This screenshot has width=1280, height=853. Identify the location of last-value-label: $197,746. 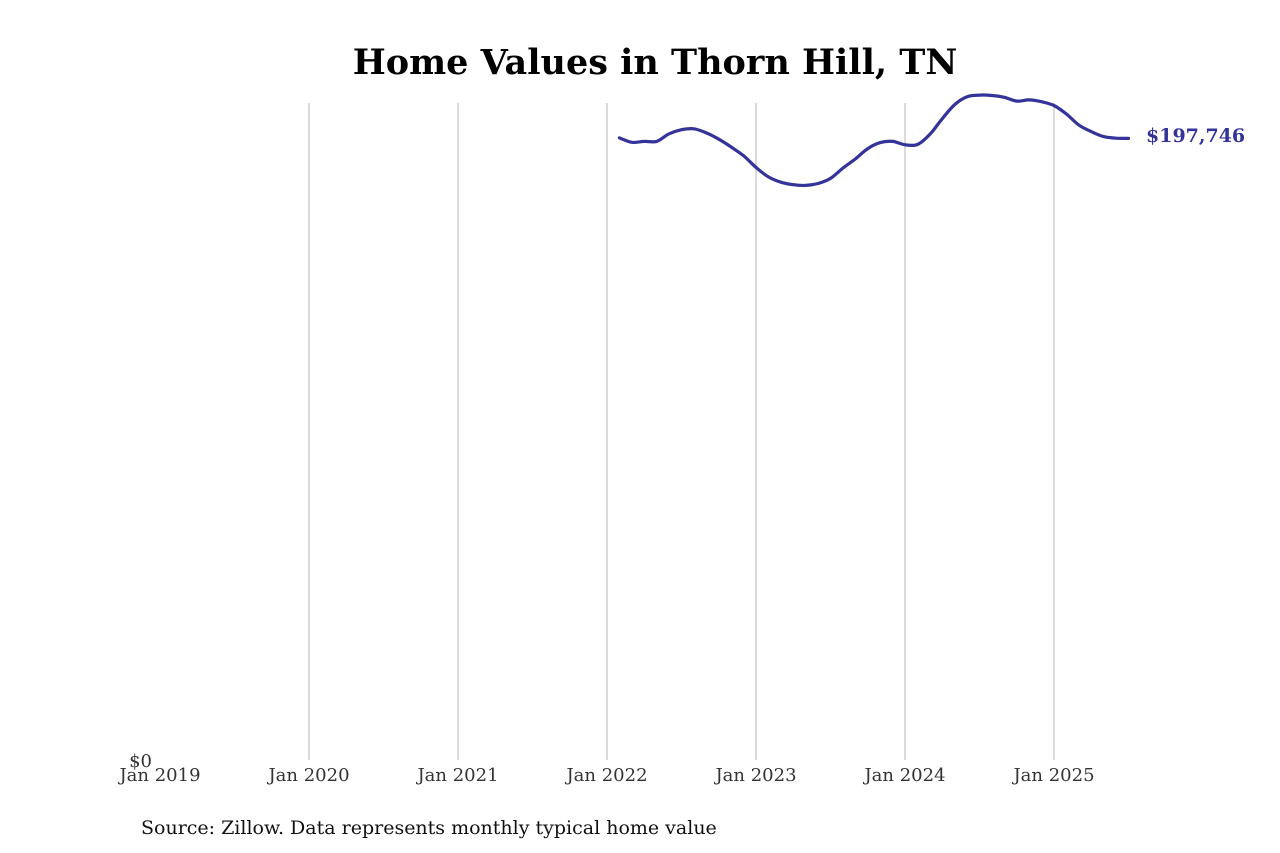
(1195, 136).